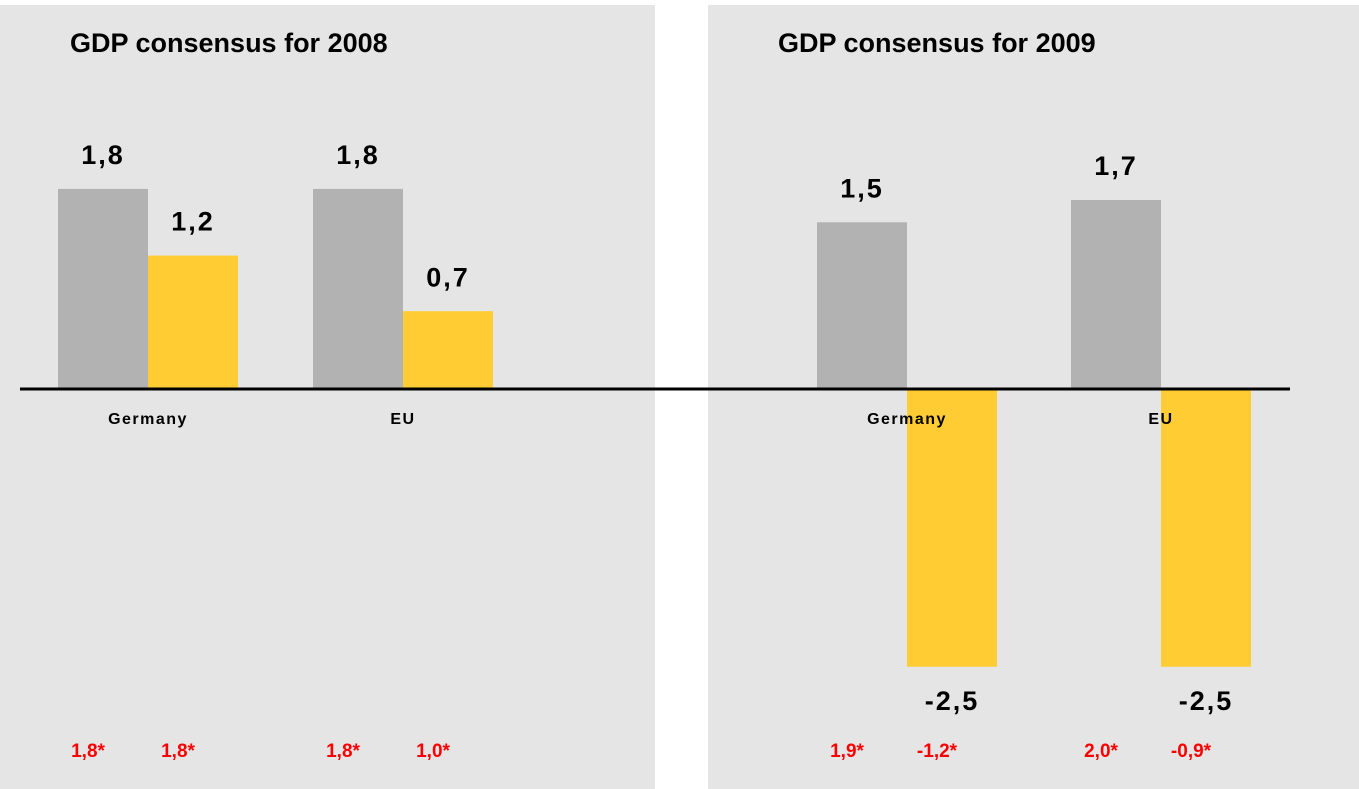 The height and width of the screenshot is (789, 1359). I want to click on footnote-label: 1,9*, so click(847, 751).